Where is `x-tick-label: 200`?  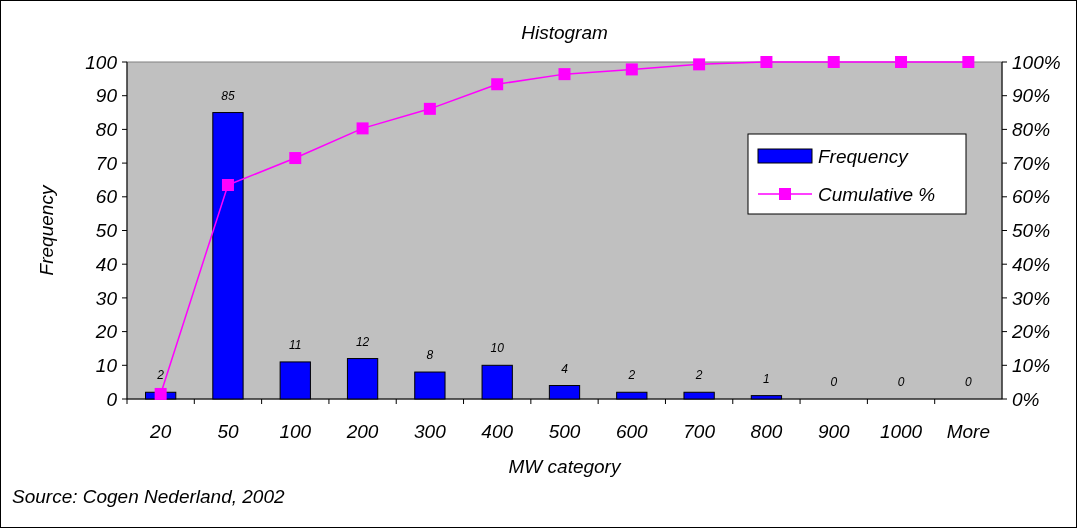 x-tick-label: 200 is located at coordinates (362, 431).